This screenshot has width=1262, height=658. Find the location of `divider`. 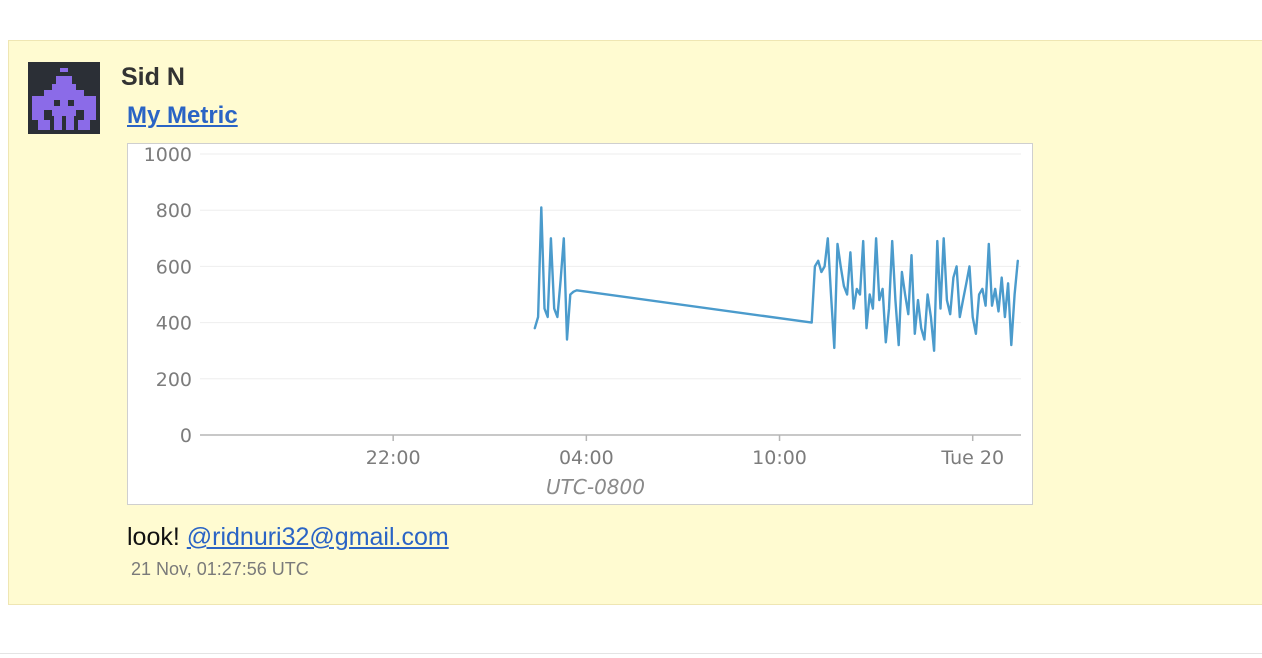

divider is located at coordinates (631, 653).